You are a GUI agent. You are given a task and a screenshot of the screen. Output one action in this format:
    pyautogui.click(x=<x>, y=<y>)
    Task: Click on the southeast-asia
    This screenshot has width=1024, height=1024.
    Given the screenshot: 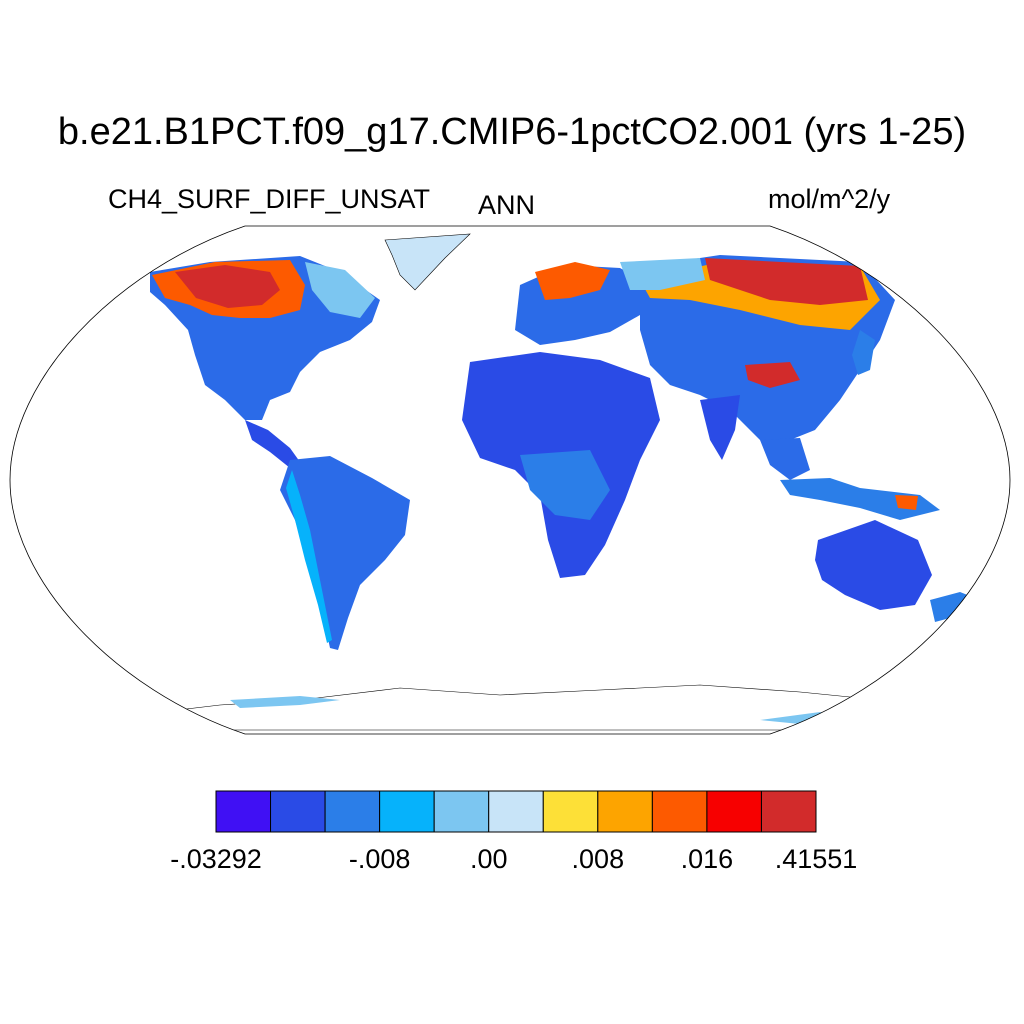 What is the action you would take?
    pyautogui.click(x=785, y=459)
    